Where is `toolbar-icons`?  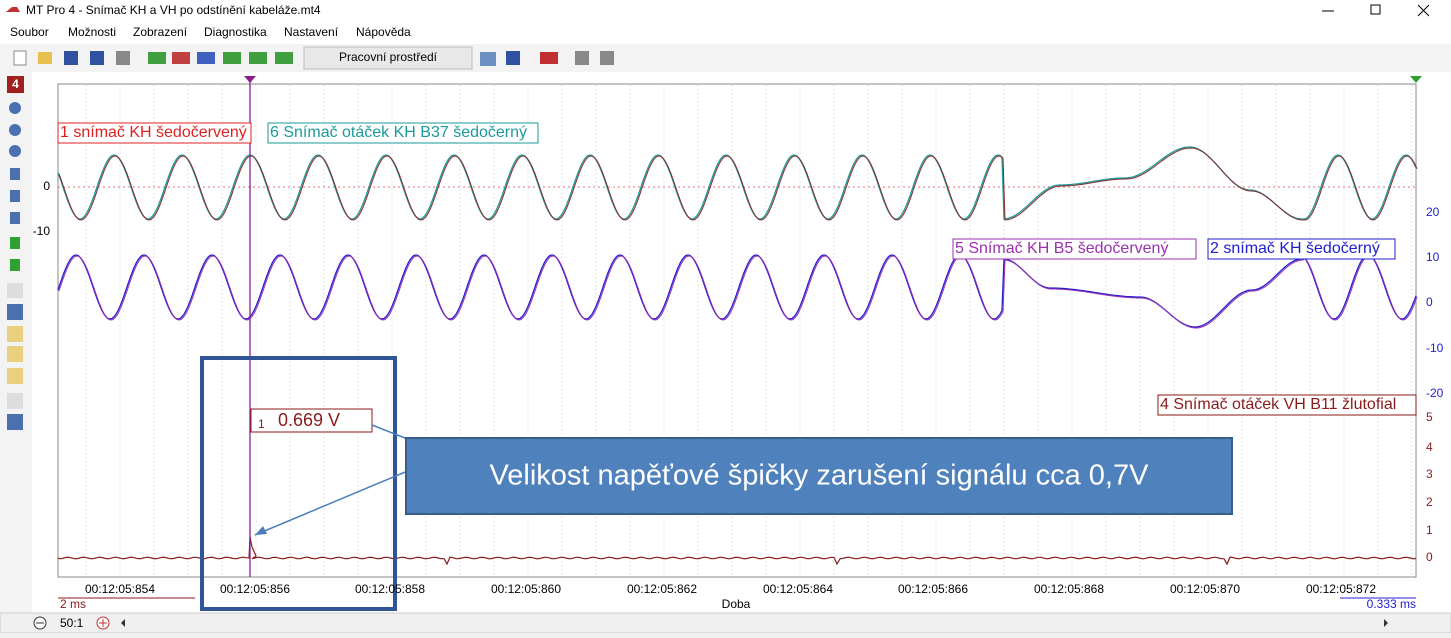 toolbar-icons is located at coordinates (313, 58).